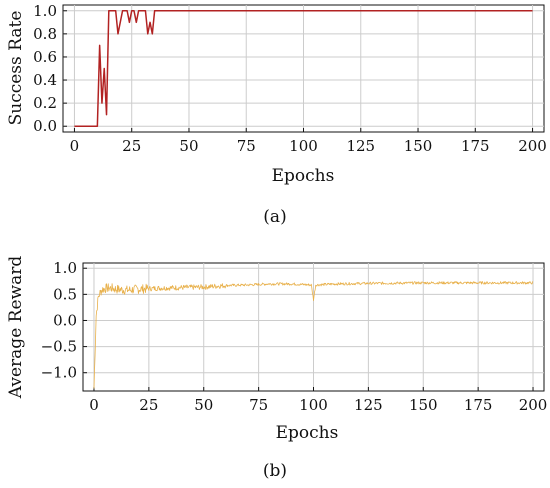 The height and width of the screenshot is (488, 550). I want to click on y-tick-label: 0.5, so click(65, 294).